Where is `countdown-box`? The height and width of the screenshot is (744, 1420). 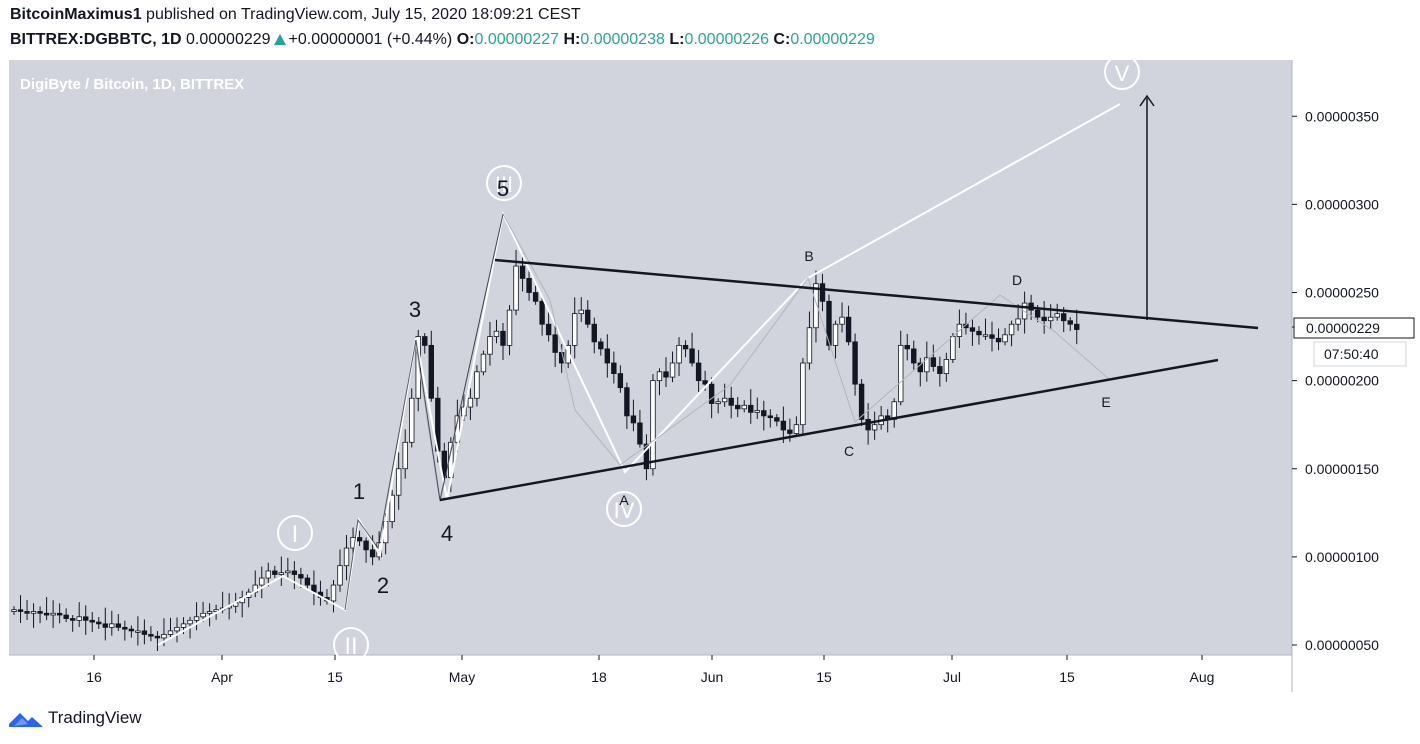 countdown-box is located at coordinates (1360, 354).